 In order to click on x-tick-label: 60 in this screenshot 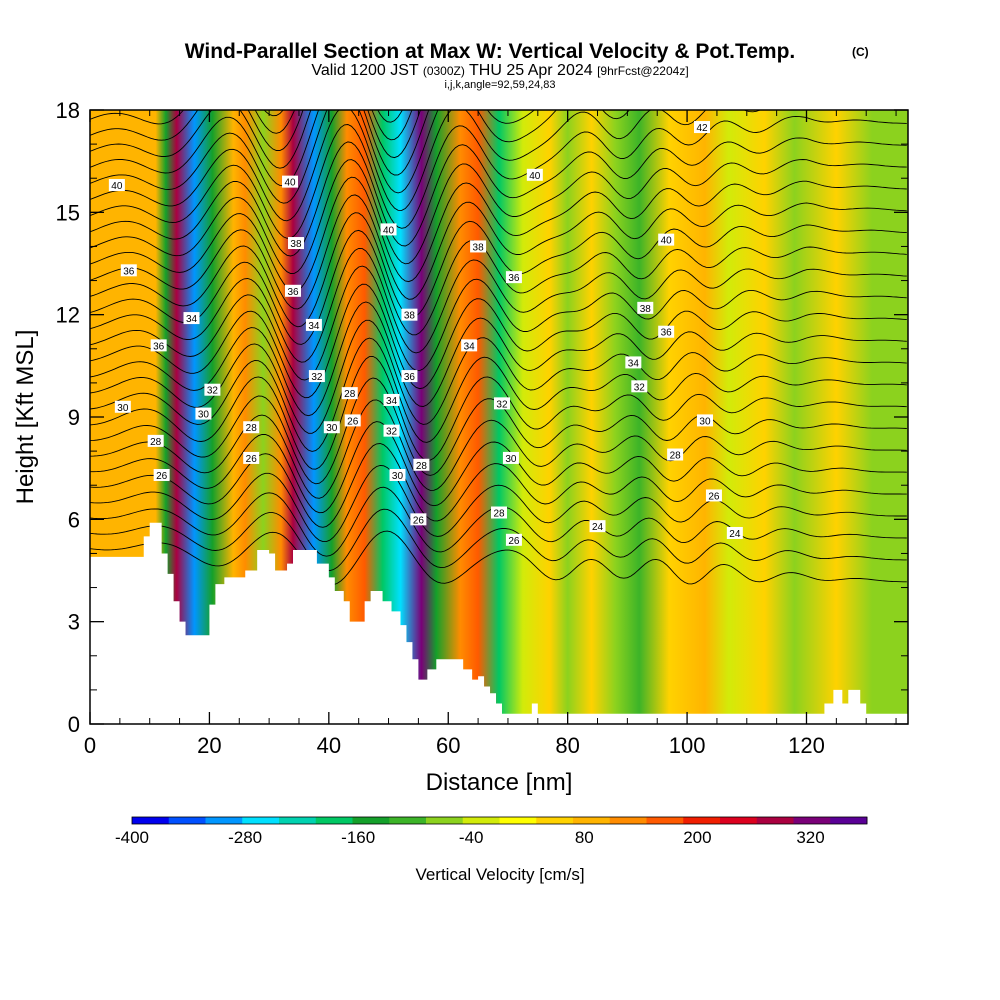, I will do `click(448, 745)`.